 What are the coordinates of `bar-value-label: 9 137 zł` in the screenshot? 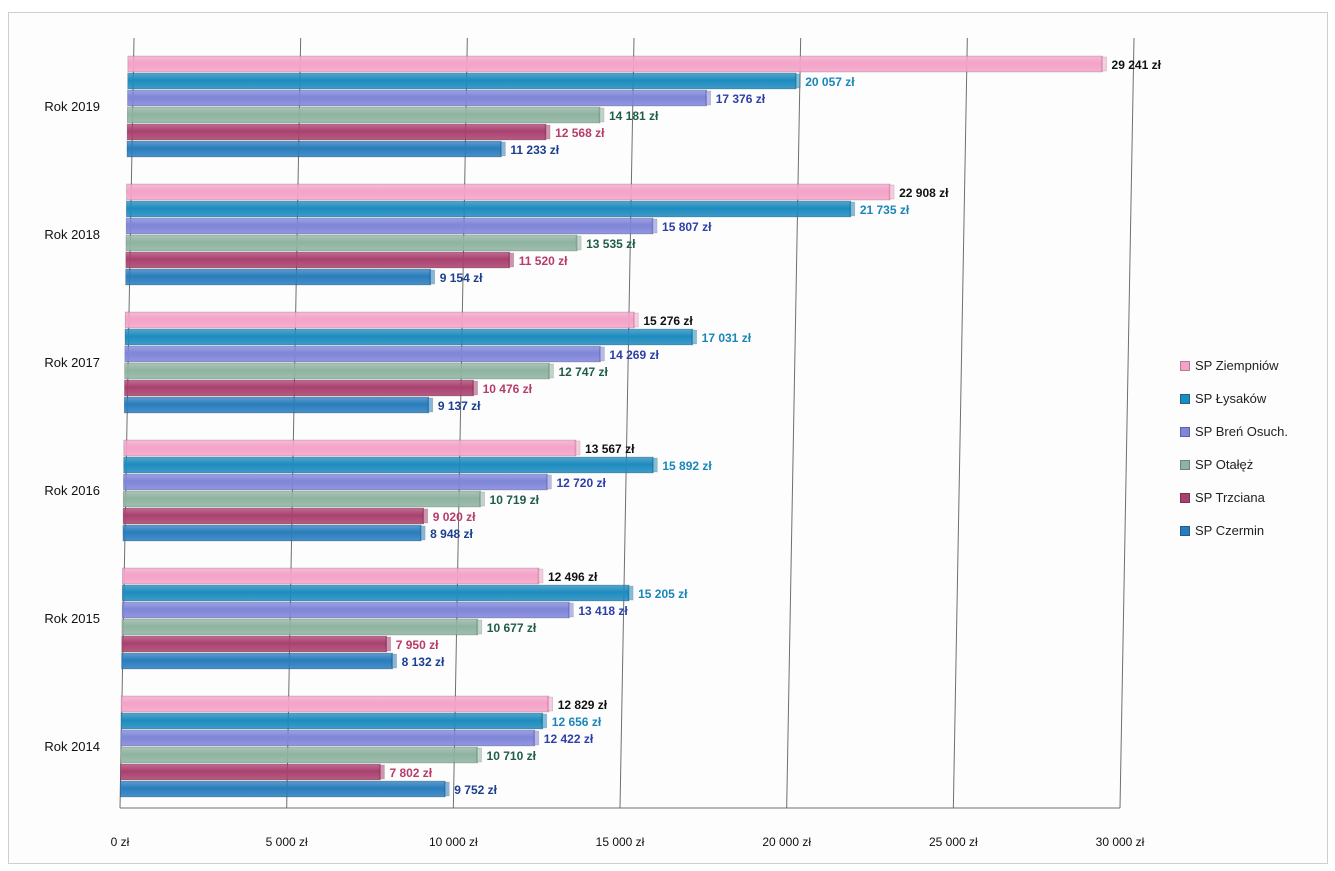 It's located at (459, 406).